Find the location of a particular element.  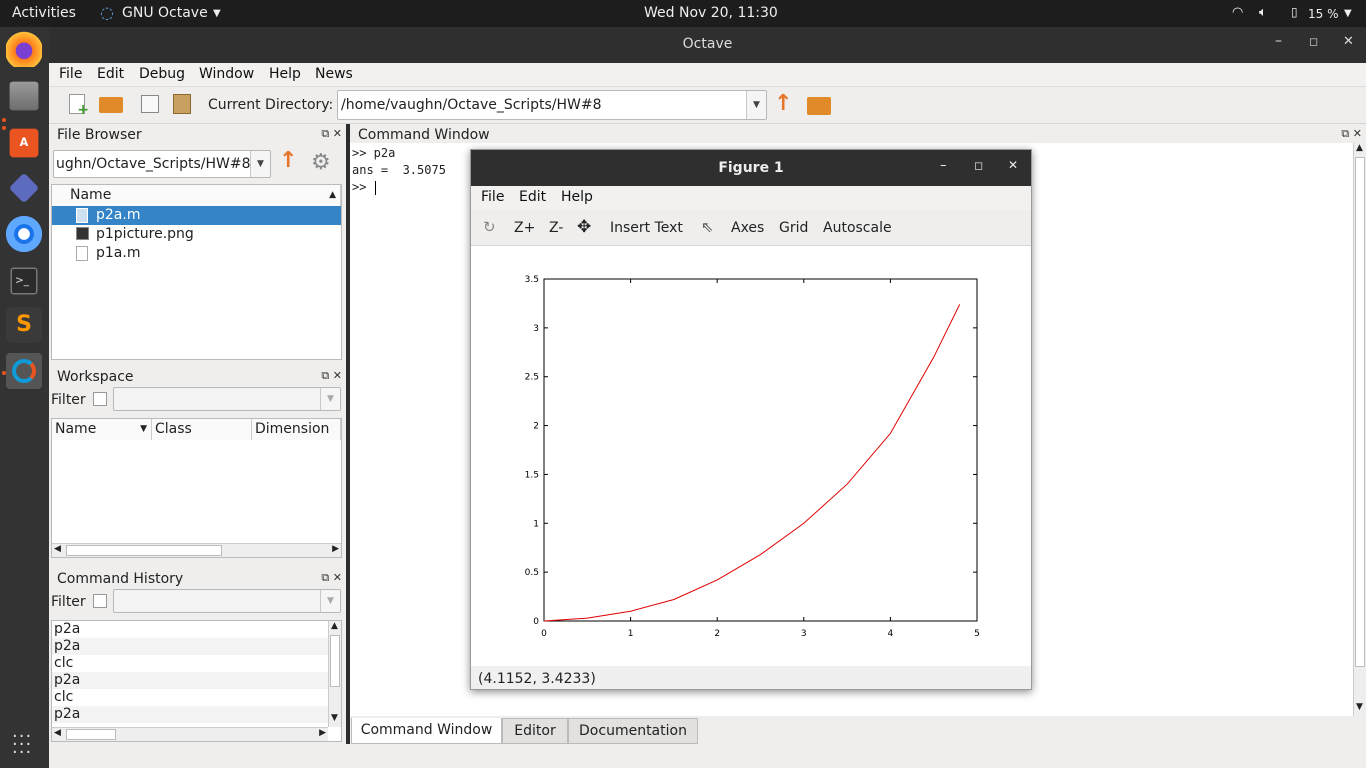

x-tick-label: 2 is located at coordinates (717, 634).